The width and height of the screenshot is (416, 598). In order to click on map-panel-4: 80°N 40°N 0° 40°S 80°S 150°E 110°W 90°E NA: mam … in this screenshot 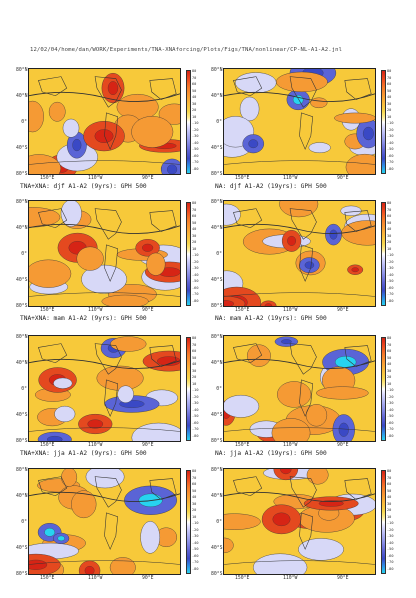, I will do `click(304, 261)`.